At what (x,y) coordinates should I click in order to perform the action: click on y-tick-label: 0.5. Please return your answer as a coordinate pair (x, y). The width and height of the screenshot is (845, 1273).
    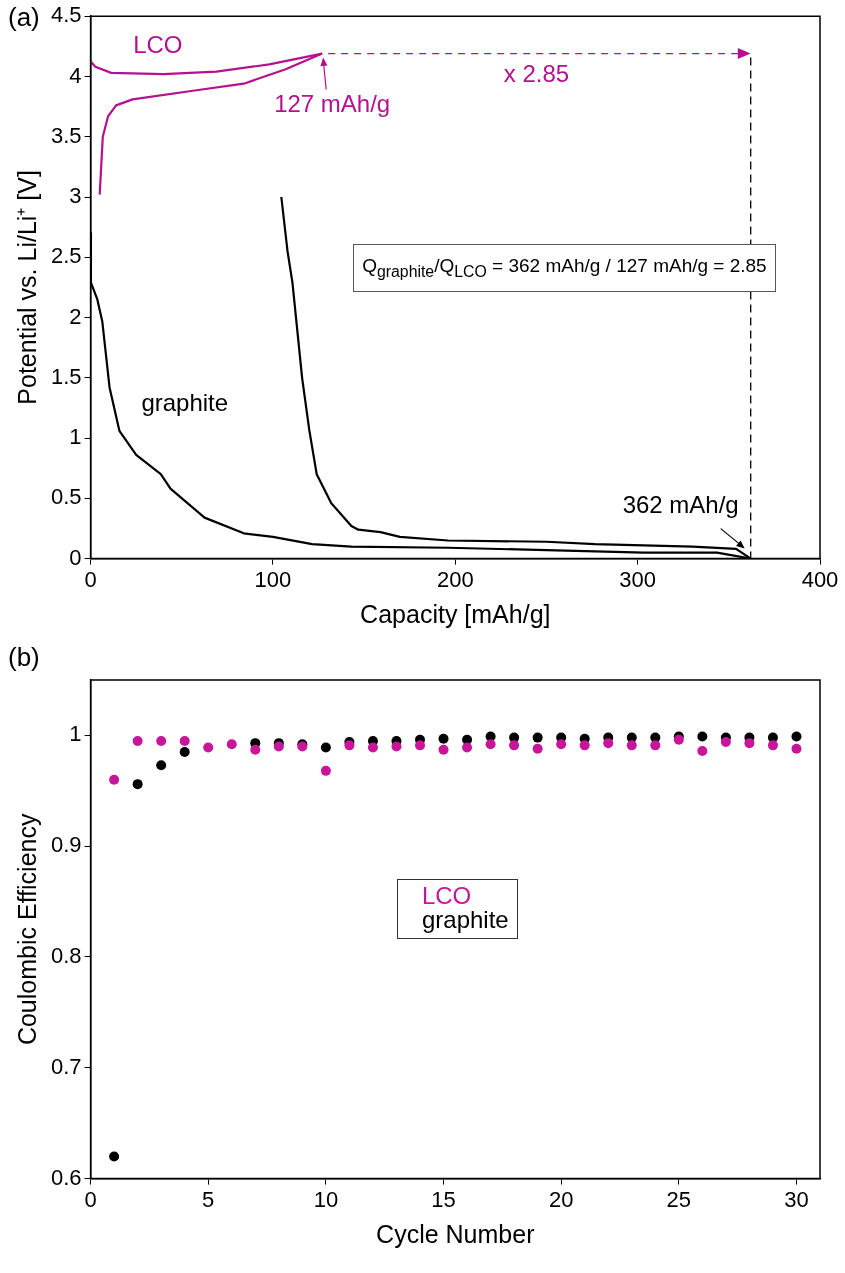
    Looking at the image, I should click on (66, 497).